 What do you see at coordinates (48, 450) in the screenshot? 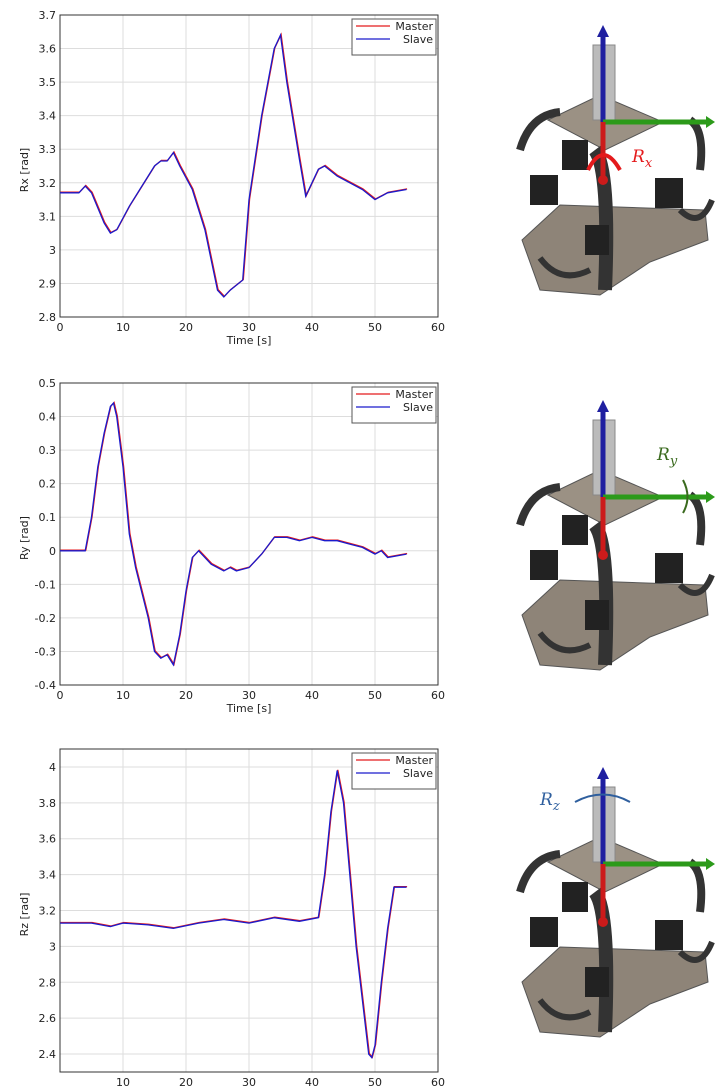
I see `y-tick-label: 0.3` at bounding box center [48, 450].